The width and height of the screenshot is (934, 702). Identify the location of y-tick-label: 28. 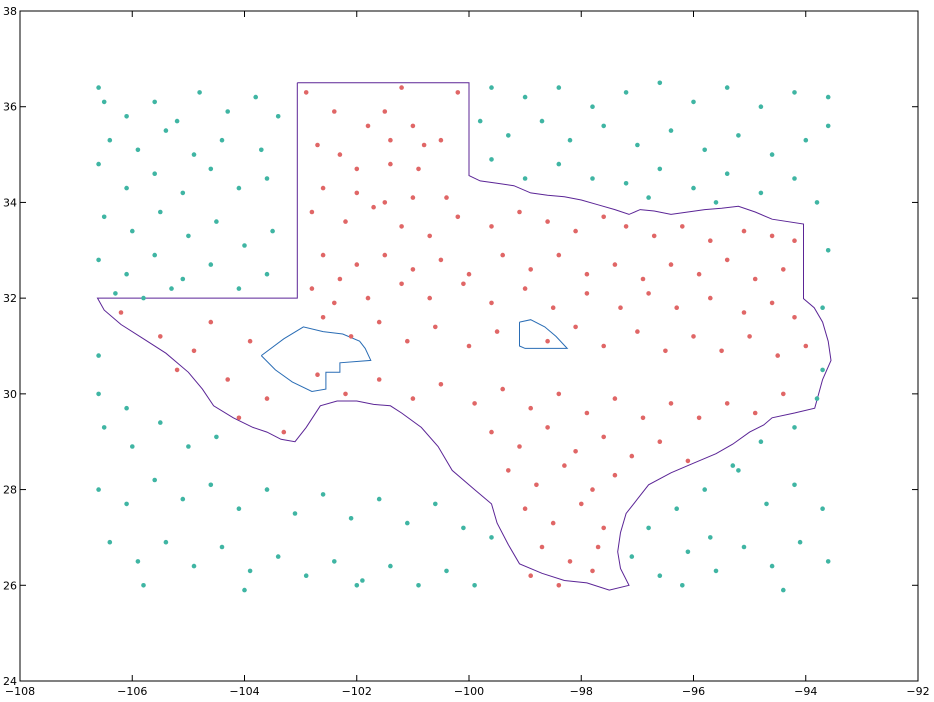
(10, 490).